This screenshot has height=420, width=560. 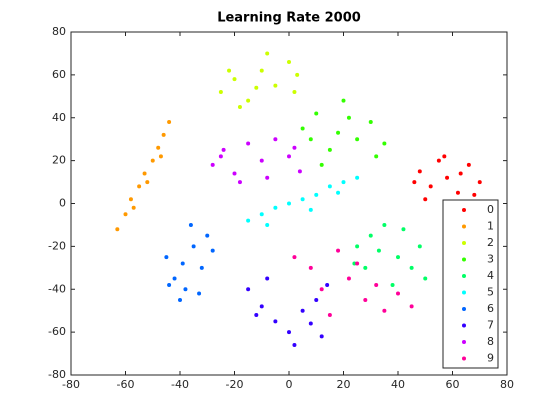 What do you see at coordinates (398, 384) in the screenshot?
I see `x-tick-label: 40` at bounding box center [398, 384].